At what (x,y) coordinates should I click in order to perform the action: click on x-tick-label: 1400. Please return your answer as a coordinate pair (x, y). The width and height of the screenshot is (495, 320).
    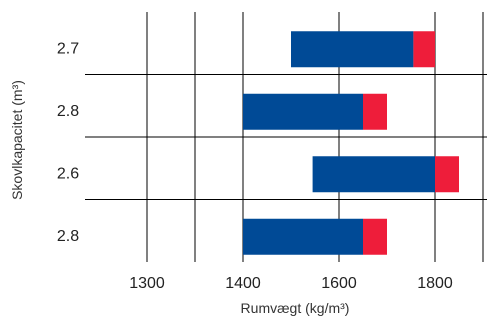
    Looking at the image, I should click on (243, 283).